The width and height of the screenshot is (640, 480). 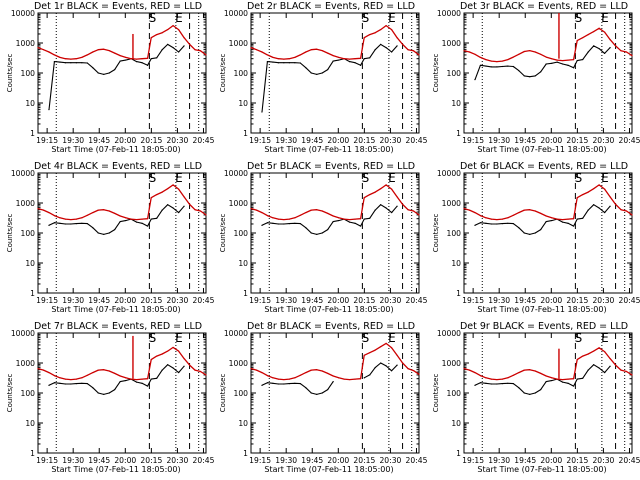 What do you see at coordinates (243, 423) in the screenshot?
I see `y-tick-label: 10` at bounding box center [243, 423].